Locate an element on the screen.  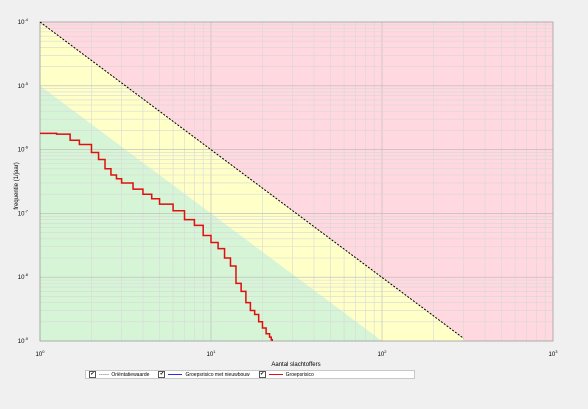
y-tick-label: 10⁻⁵ is located at coordinates (23, 85).